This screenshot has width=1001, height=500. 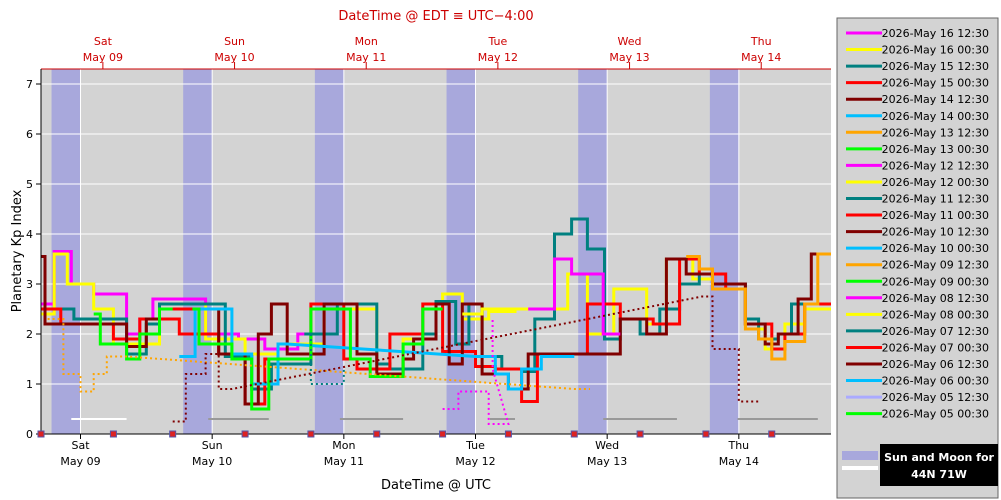 I want to click on top-tick-date-5: May 14, so click(x=761, y=57).